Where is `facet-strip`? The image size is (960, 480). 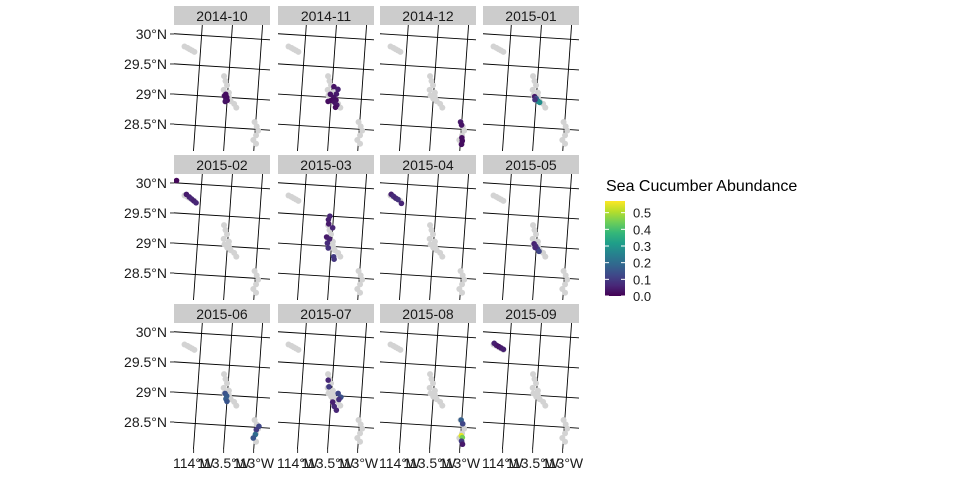 facet-strip is located at coordinates (326, 313).